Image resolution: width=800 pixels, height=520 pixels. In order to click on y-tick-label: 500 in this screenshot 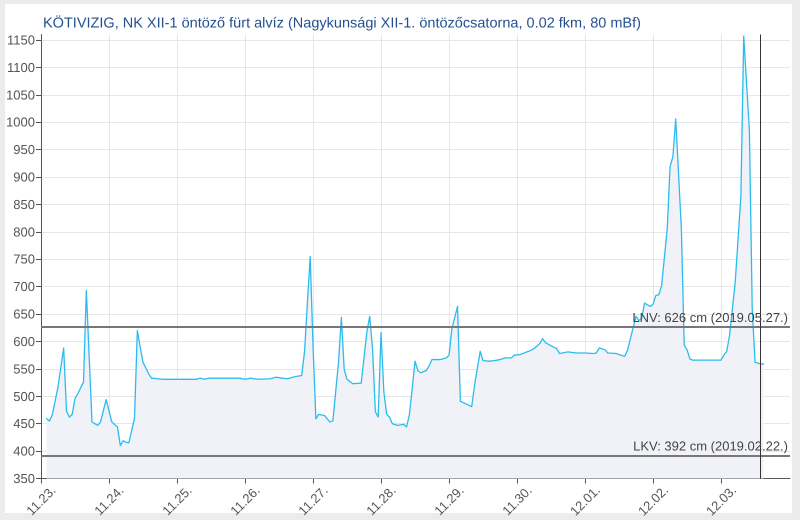, I will do `click(24, 396)`.